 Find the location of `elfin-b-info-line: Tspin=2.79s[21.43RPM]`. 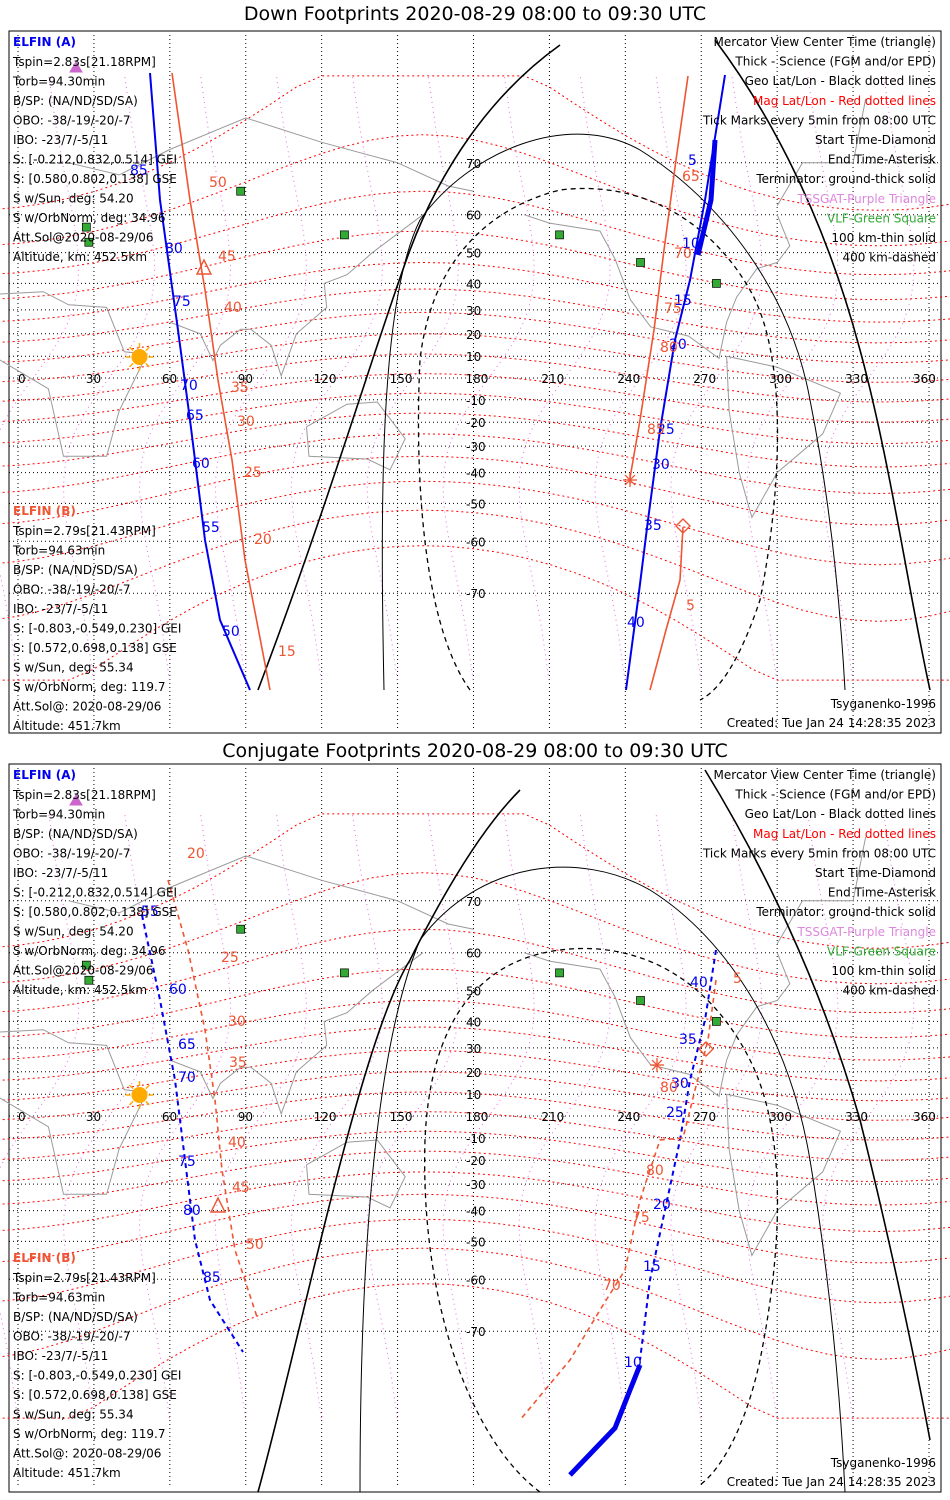

elfin-b-info-line: Tspin=2.79s[21.43RPM] is located at coordinates (84, 531).